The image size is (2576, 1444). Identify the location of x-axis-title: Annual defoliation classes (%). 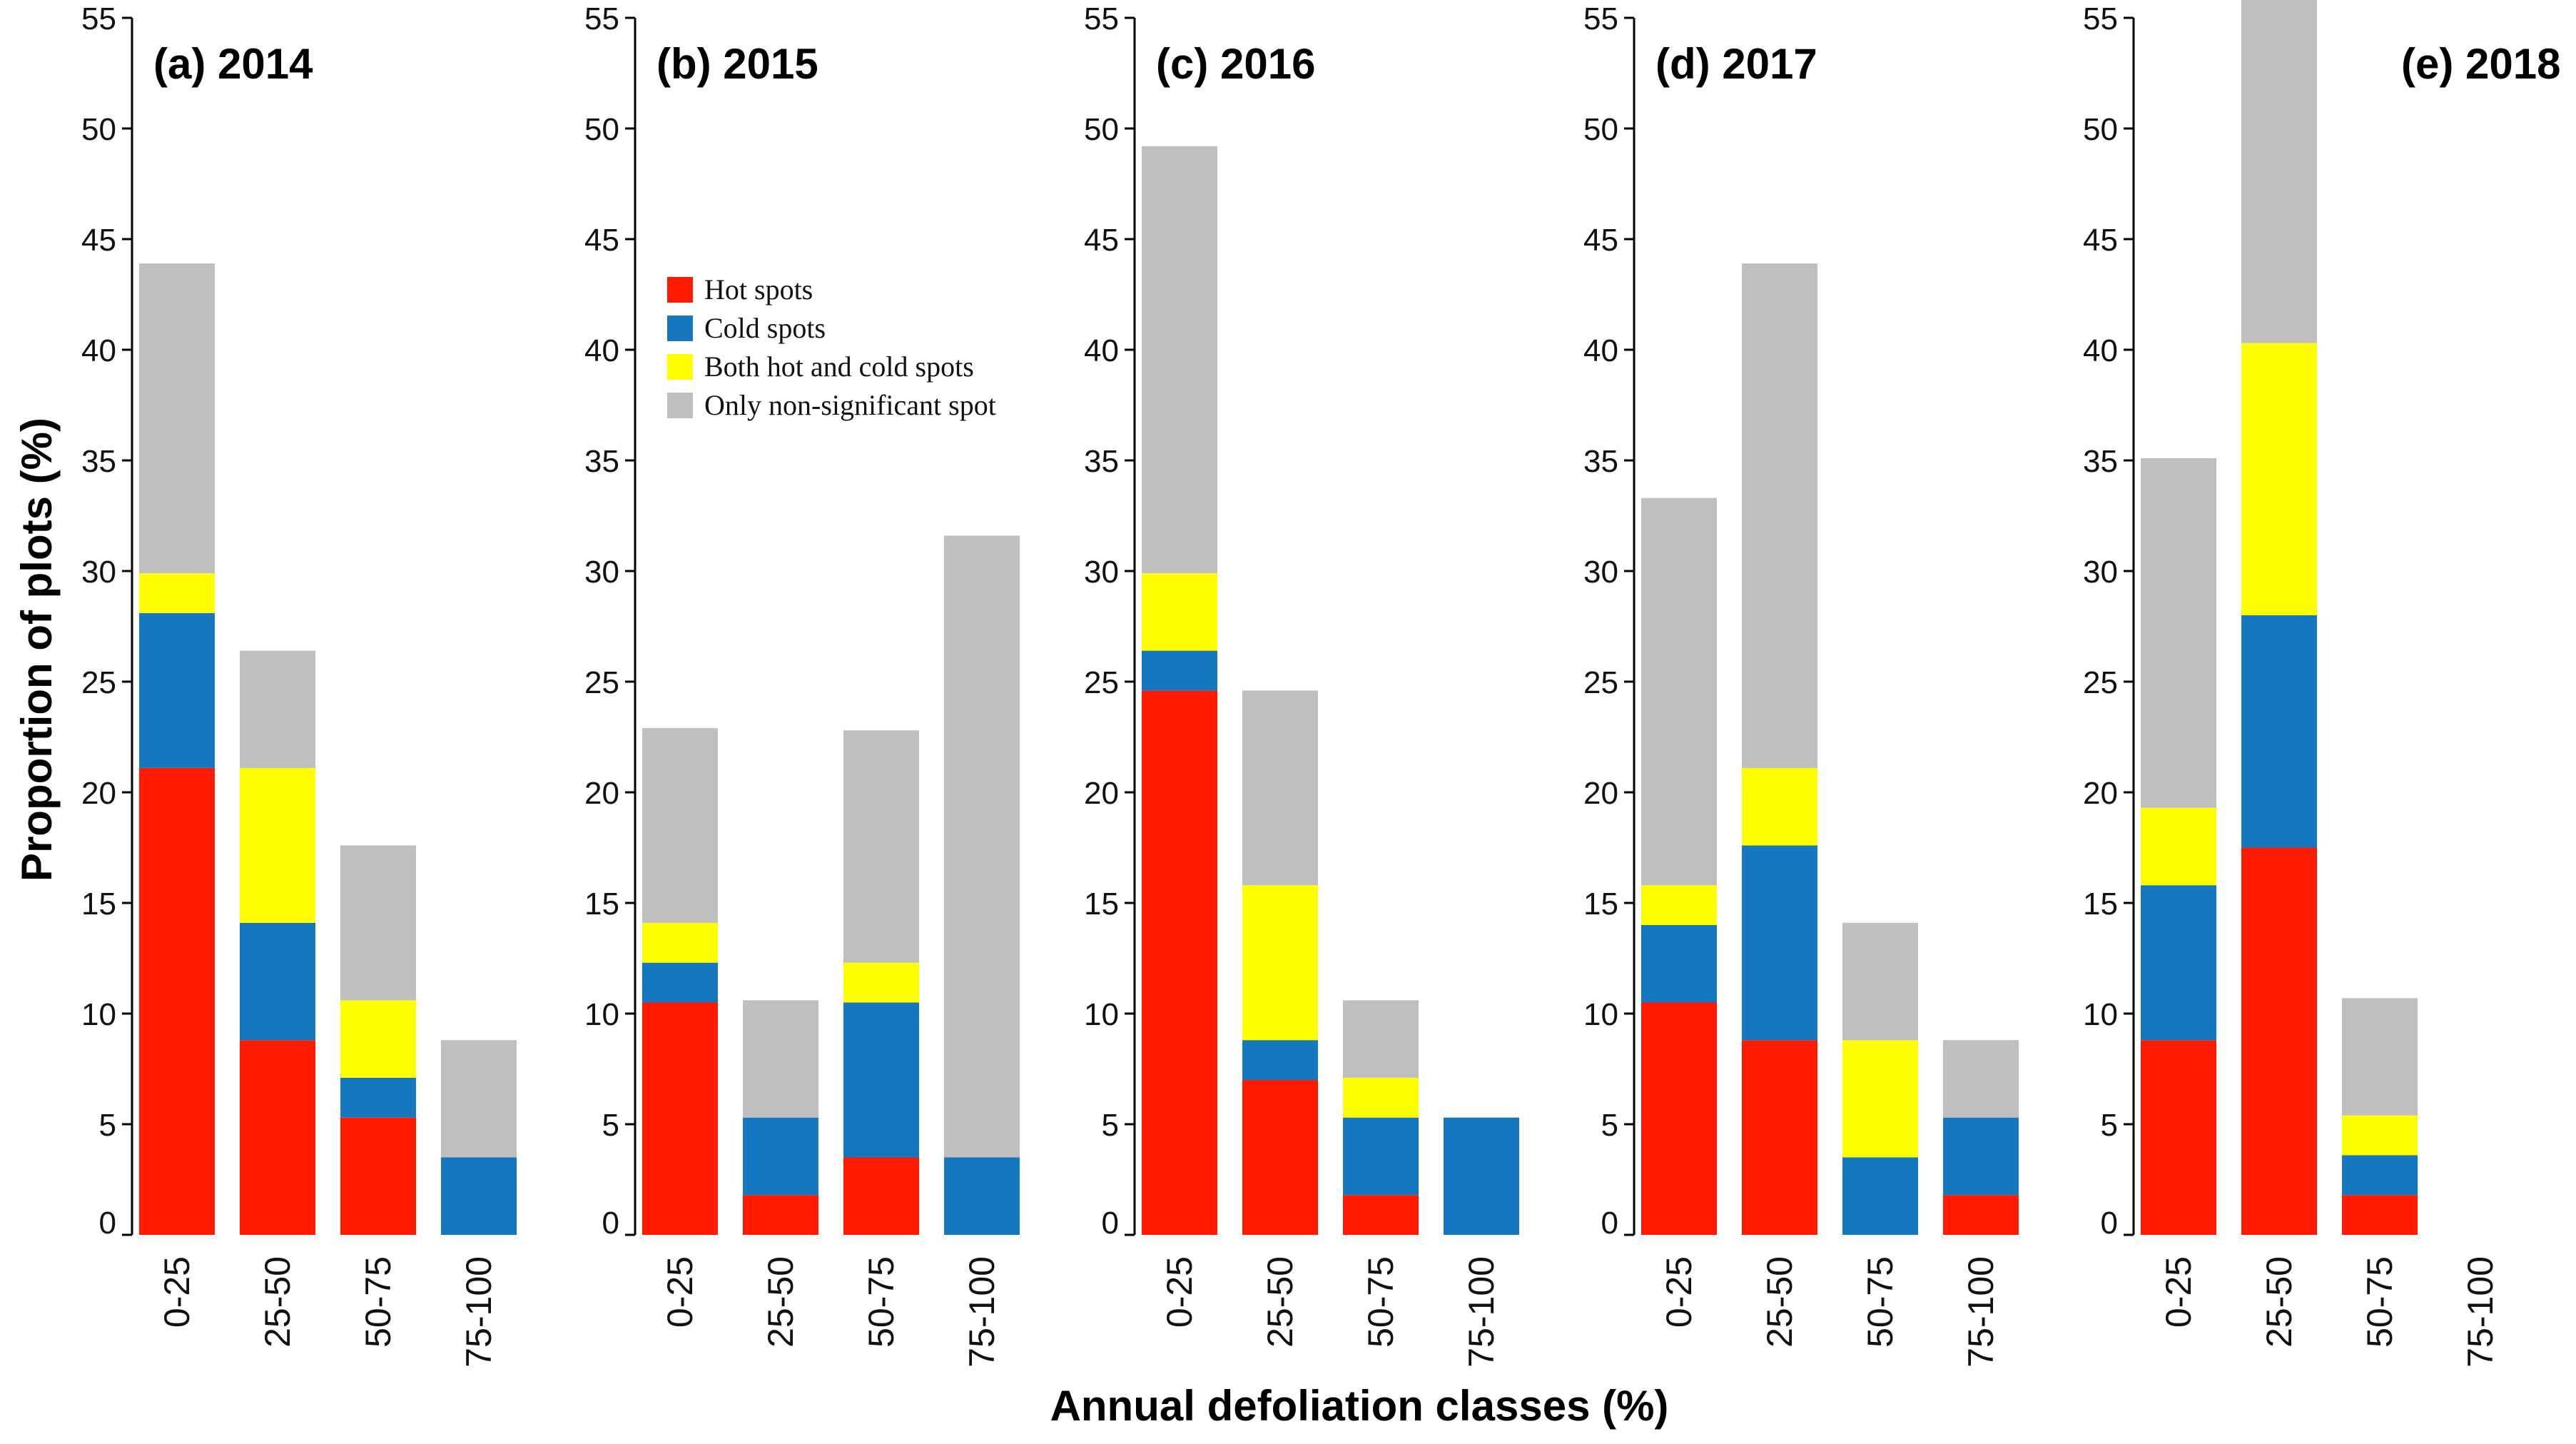
(1359, 1406).